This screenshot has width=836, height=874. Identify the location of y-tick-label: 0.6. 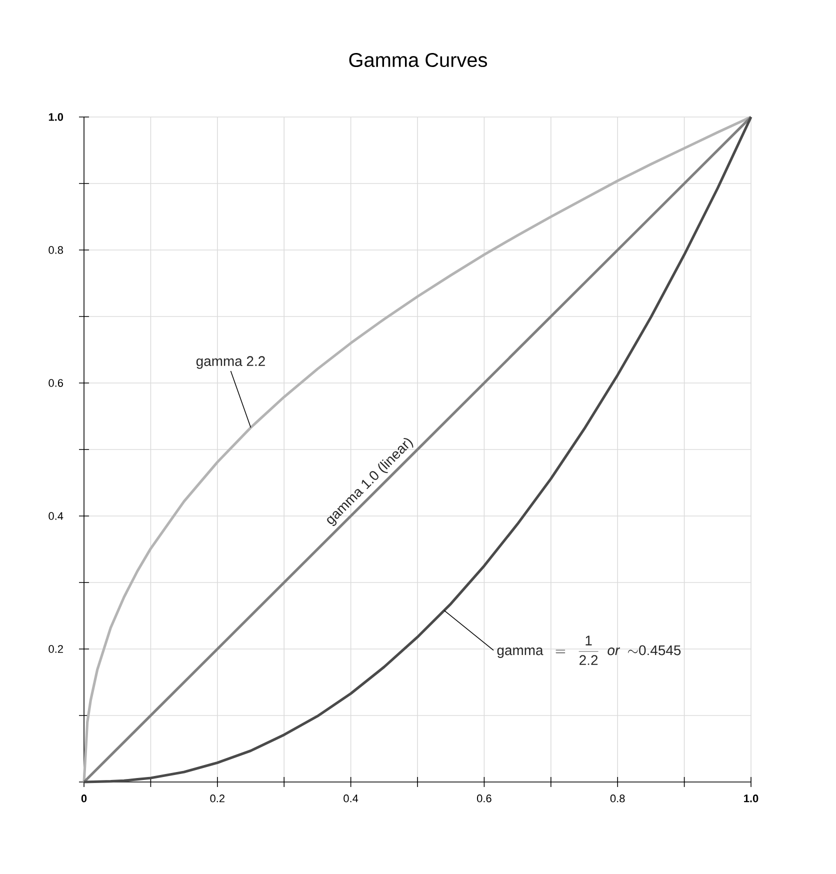
(55, 383).